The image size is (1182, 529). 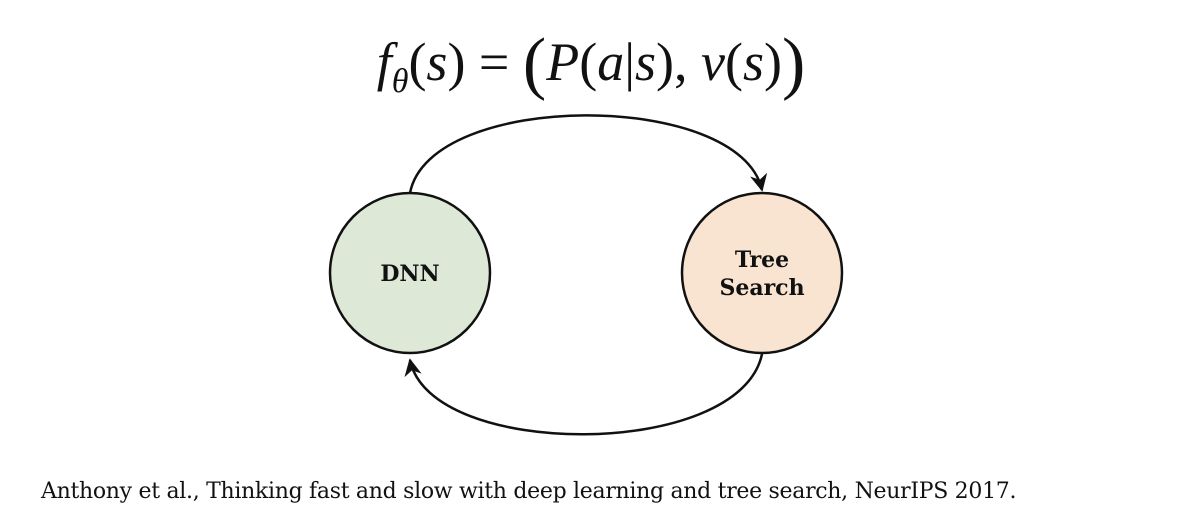 I want to click on dnn-label: DNN, so click(x=409, y=274).